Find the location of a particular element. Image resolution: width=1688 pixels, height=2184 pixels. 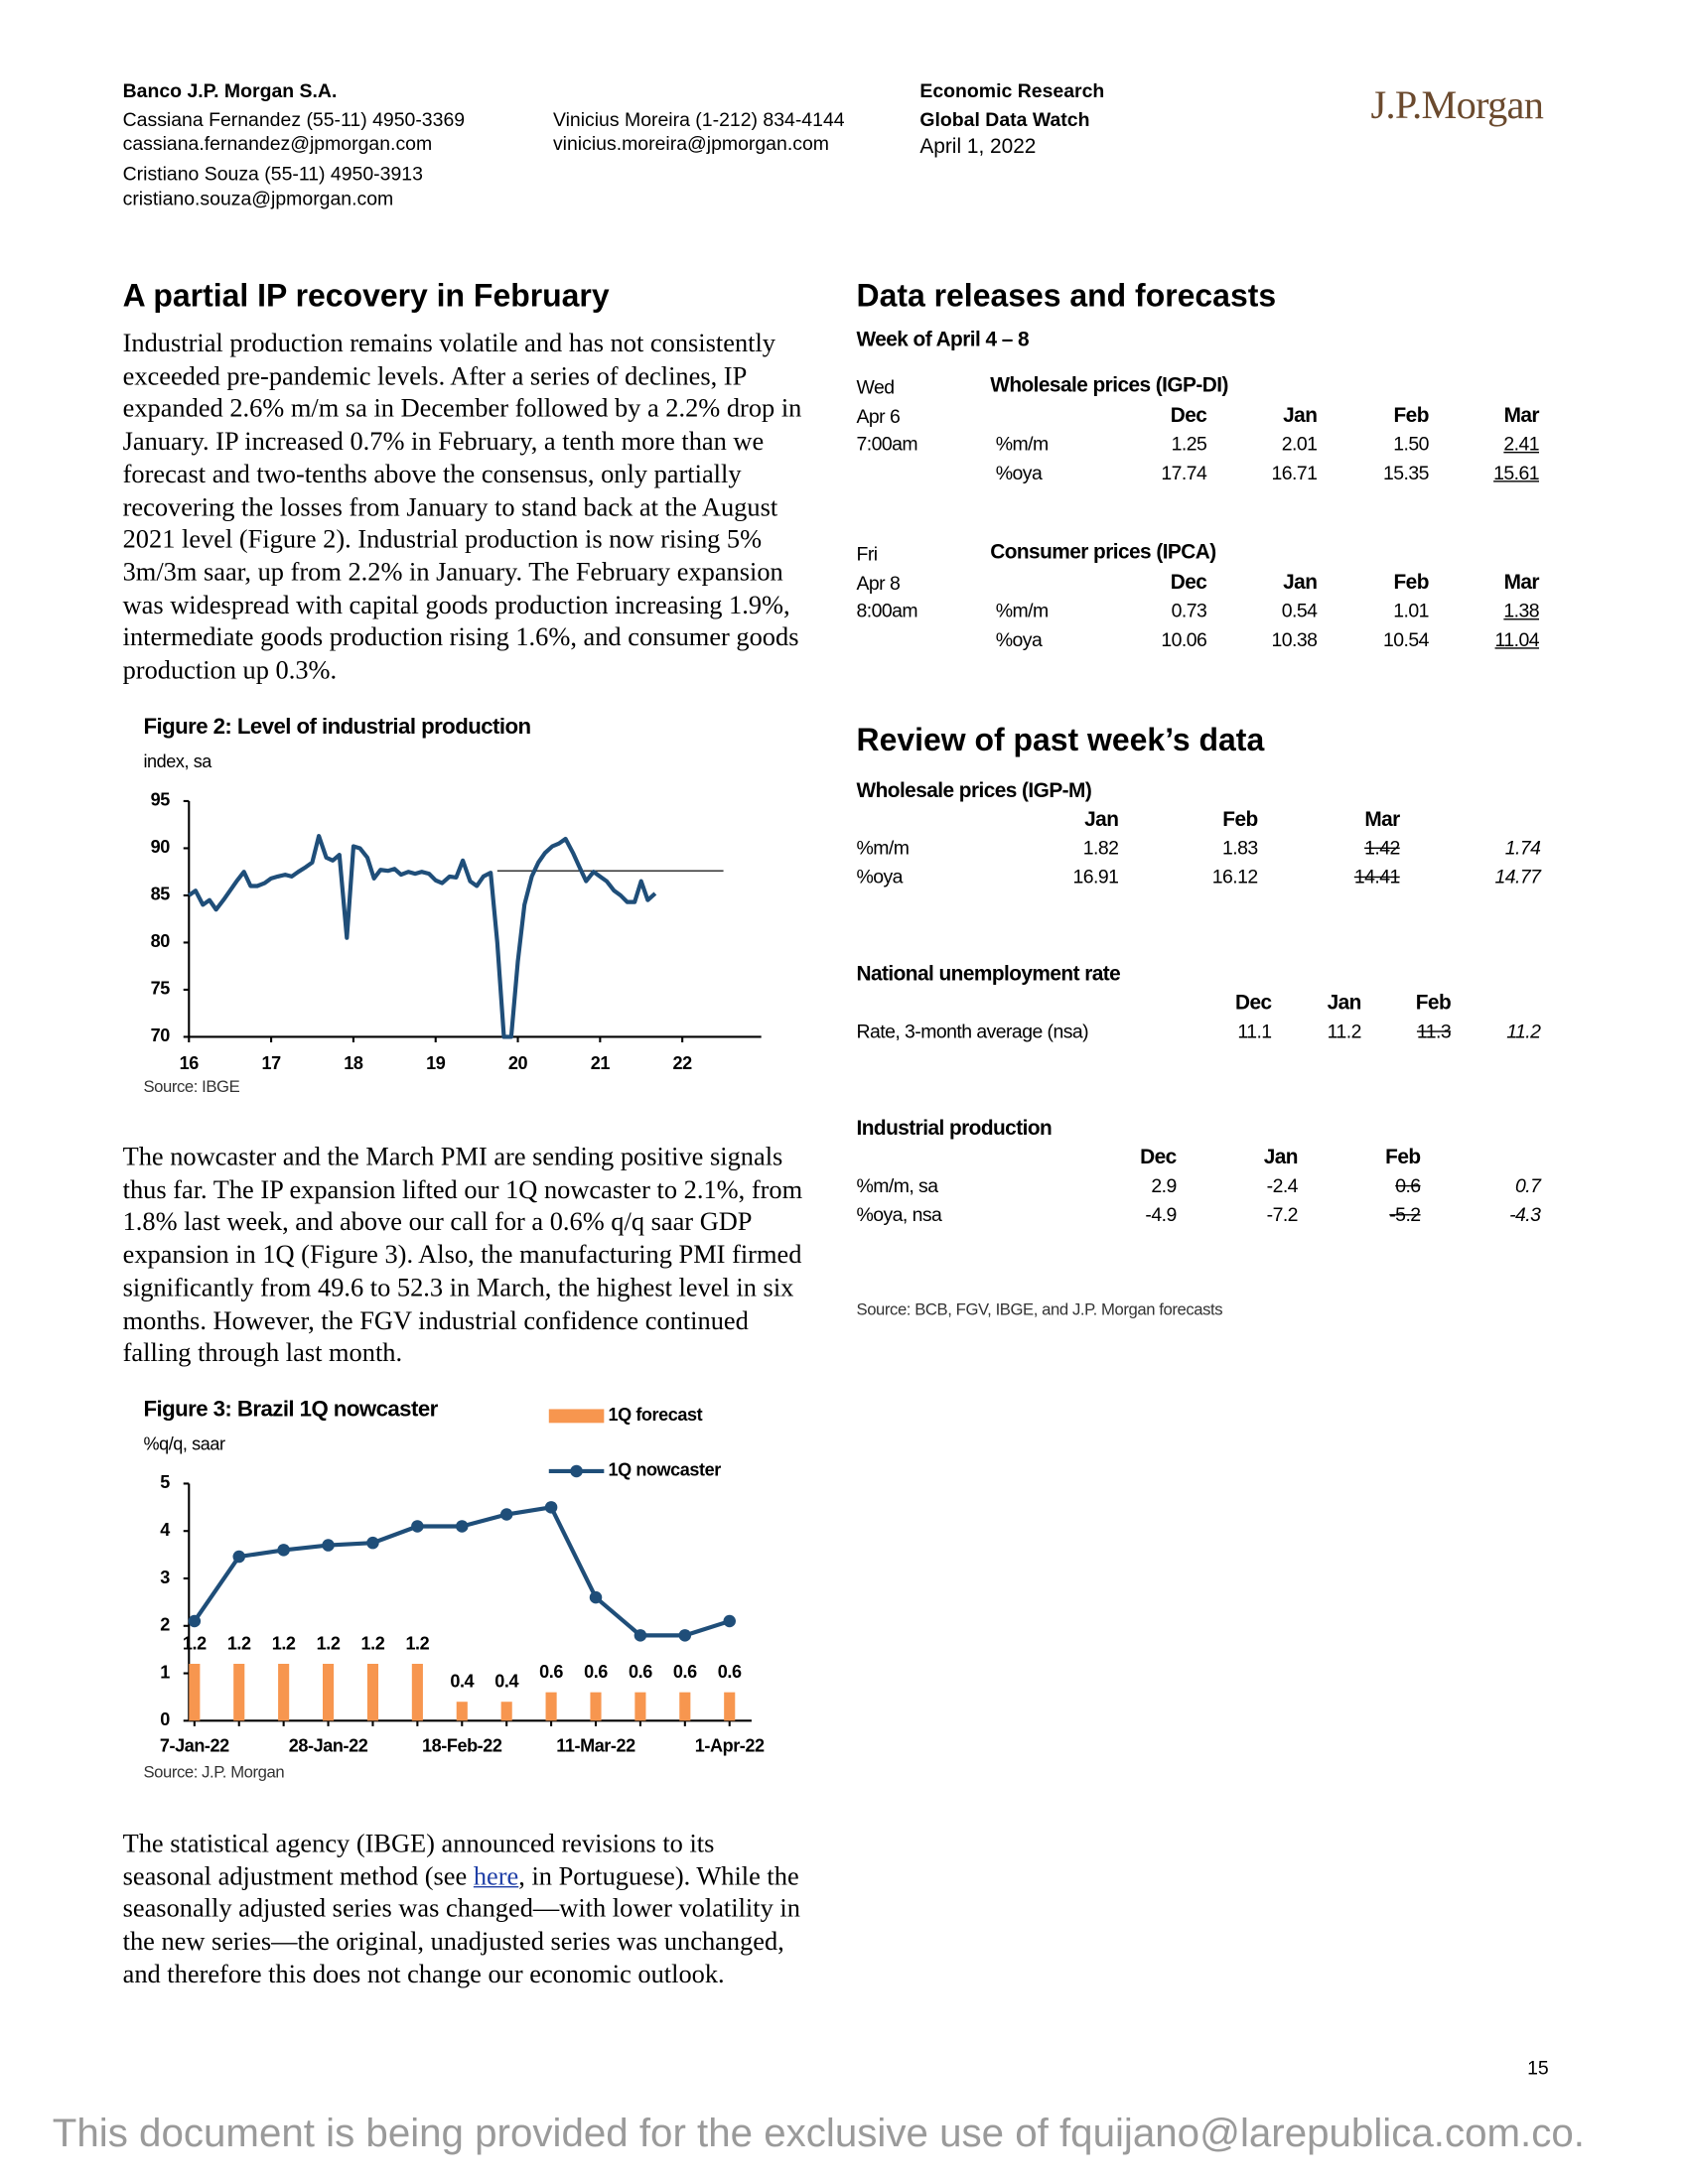

table-cell: 11.04 is located at coordinates (1517, 639).